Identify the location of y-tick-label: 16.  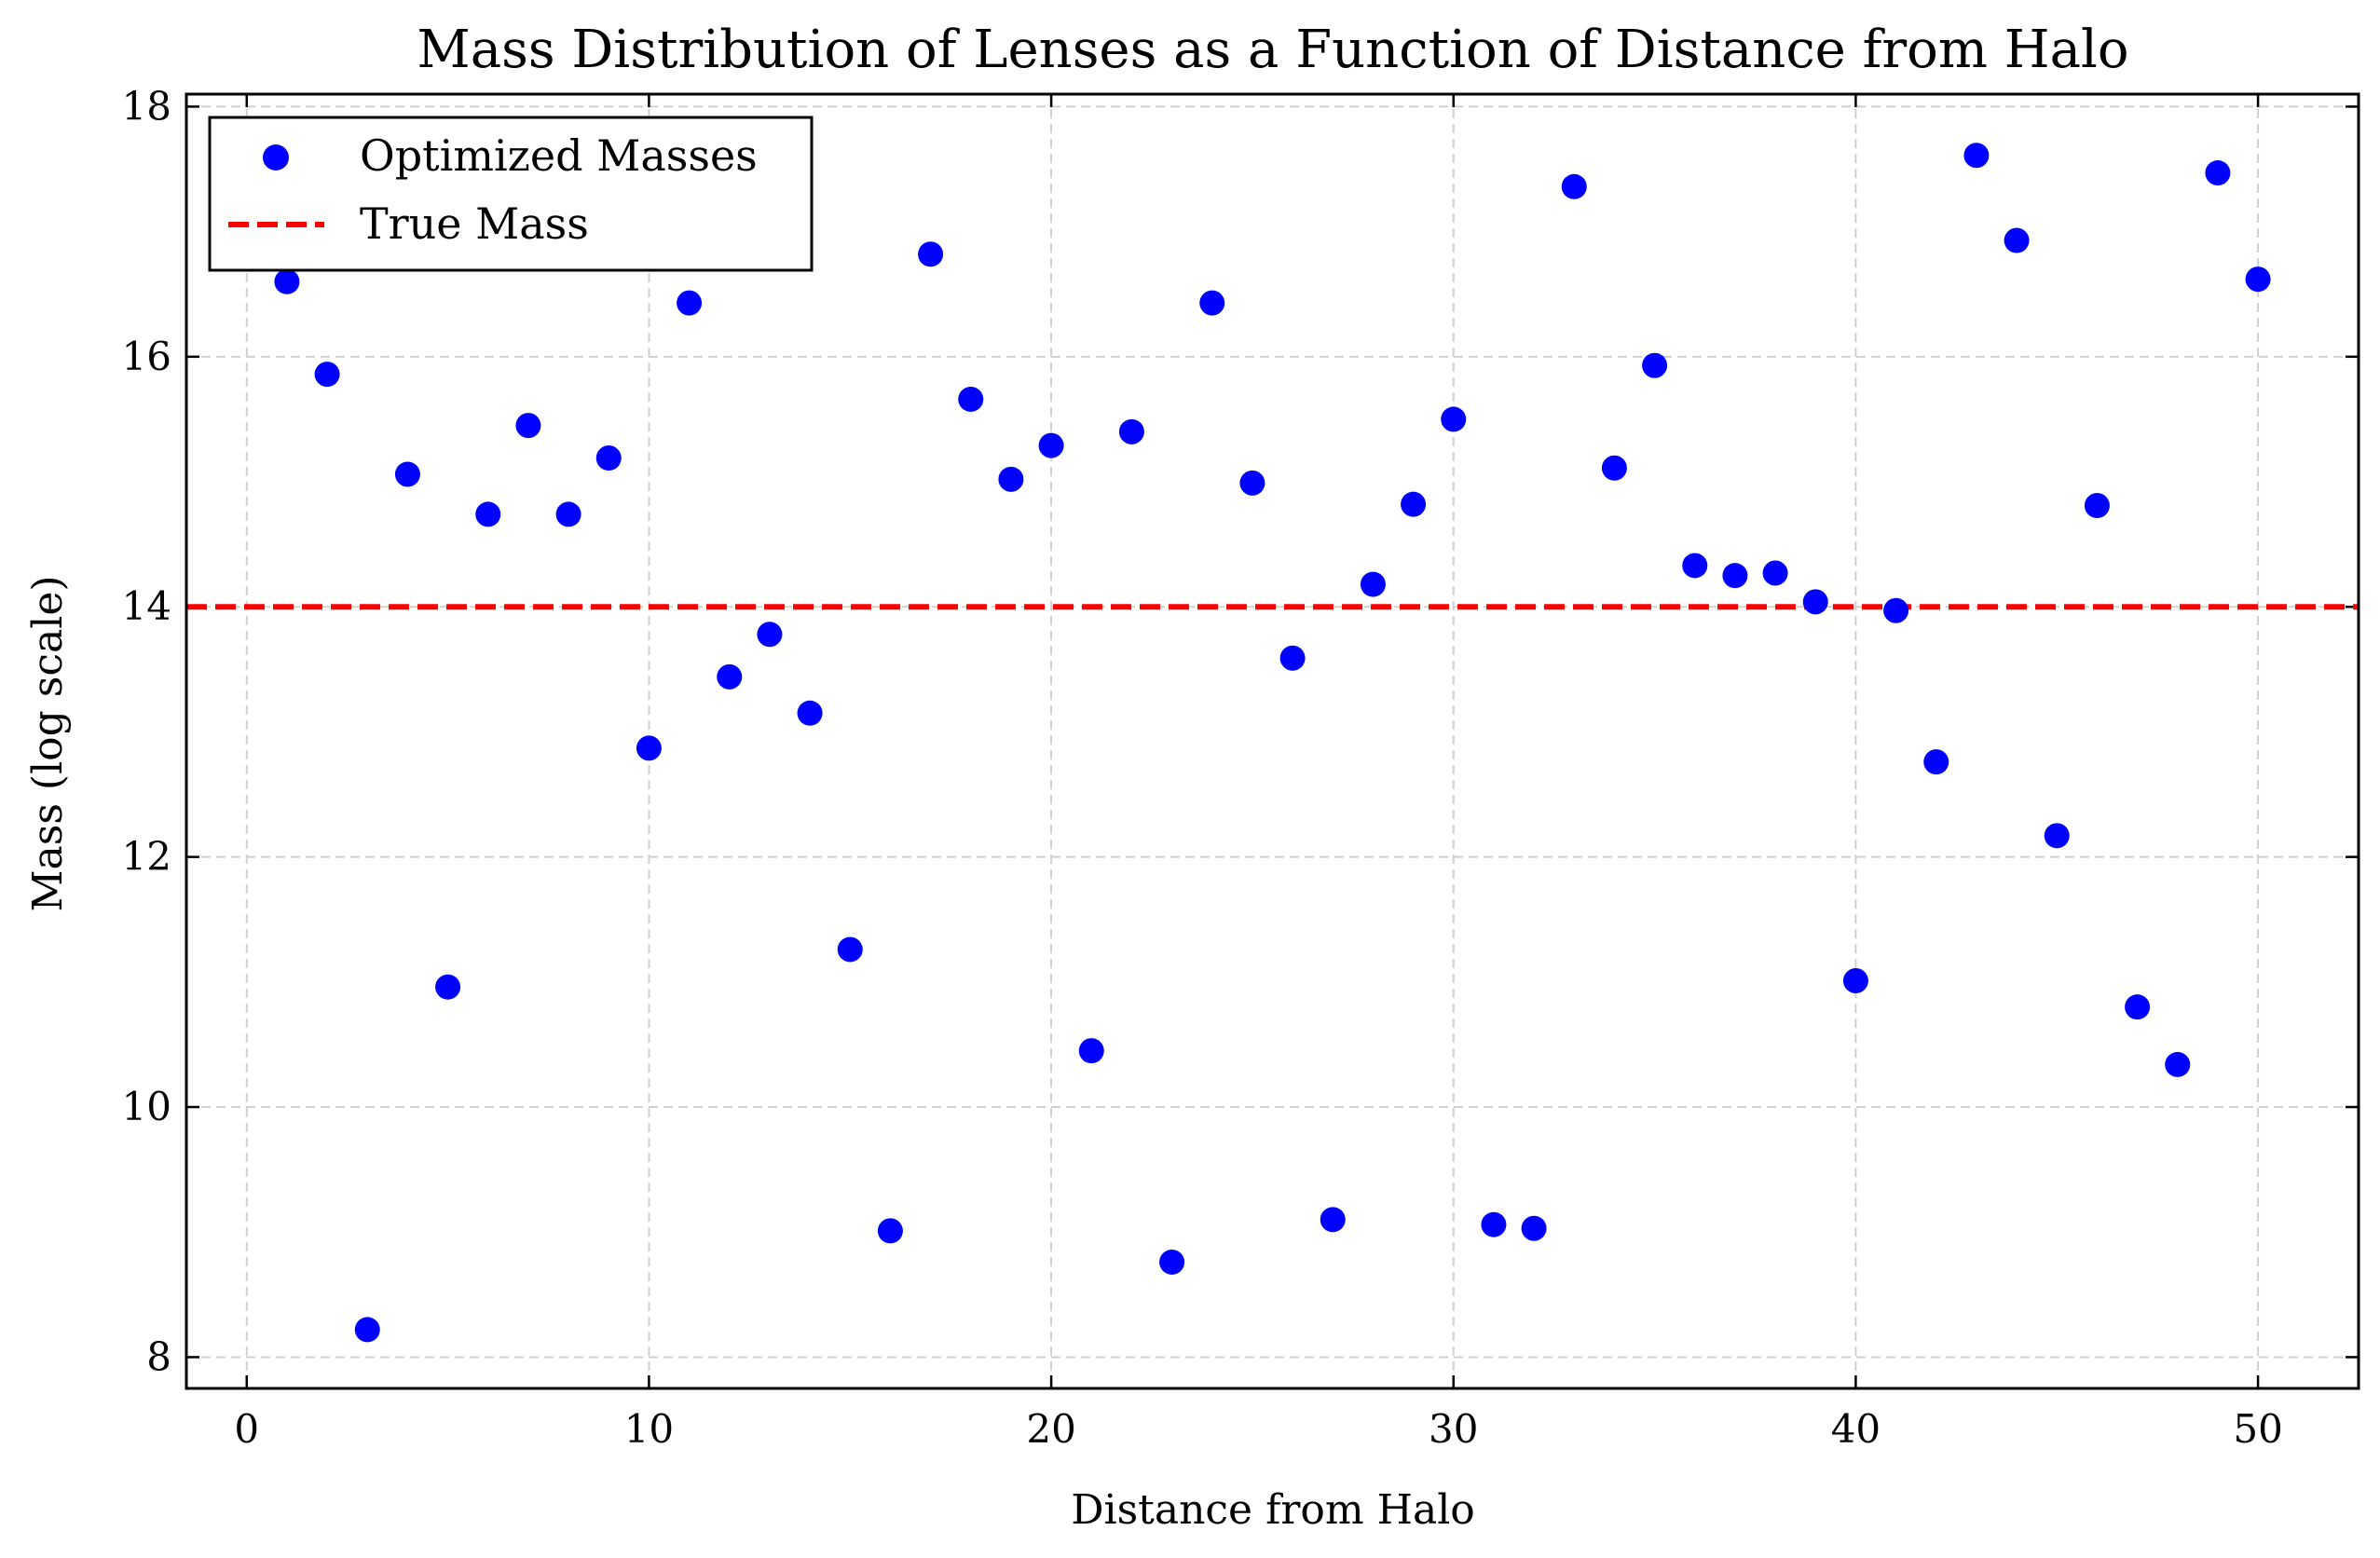
(146, 356).